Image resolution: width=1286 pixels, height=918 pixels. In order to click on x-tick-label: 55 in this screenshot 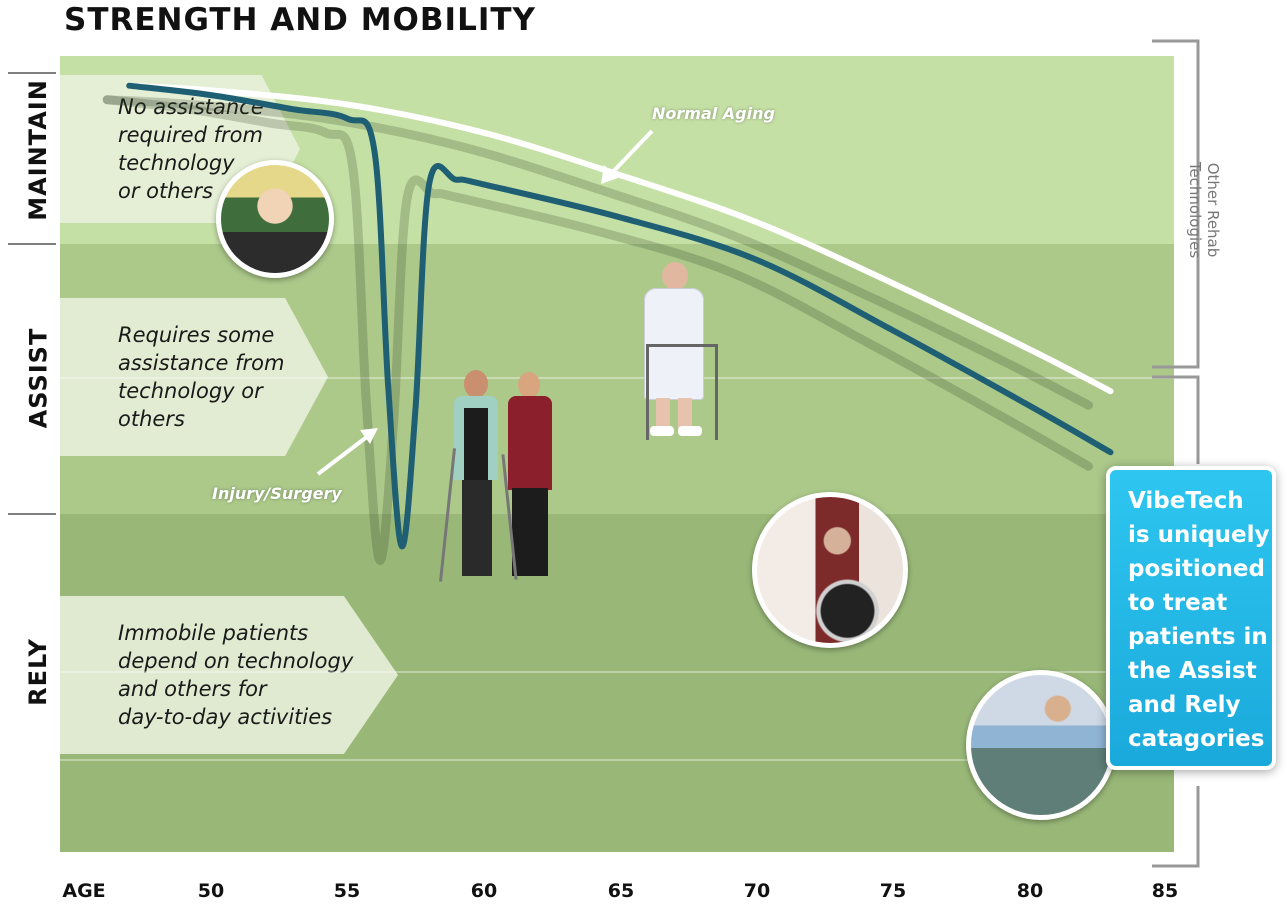, I will do `click(347, 891)`.